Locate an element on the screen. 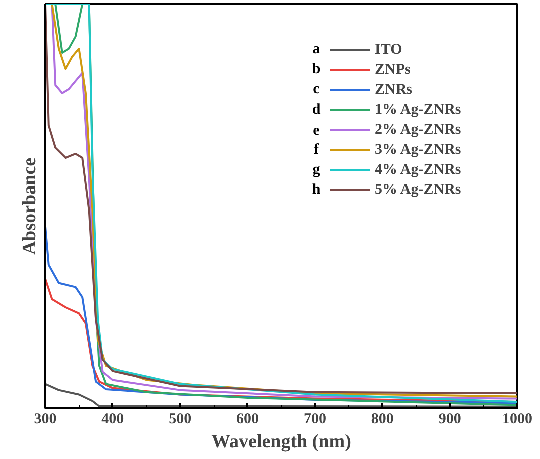 Image resolution: width=540 pixels, height=459 pixels. legend-label: 4% Ag-ZNRs is located at coordinates (418, 170).